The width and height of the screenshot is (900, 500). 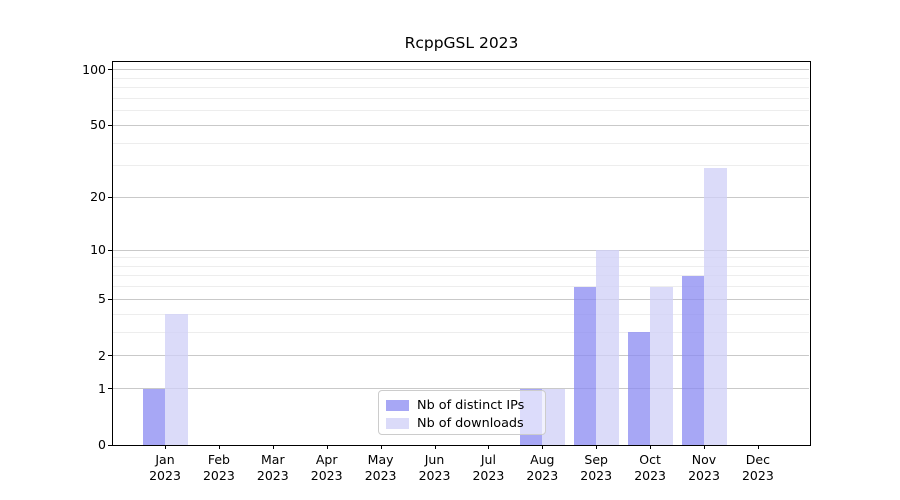 What do you see at coordinates (757, 459) in the screenshot?
I see `x-tick-month: Dec` at bounding box center [757, 459].